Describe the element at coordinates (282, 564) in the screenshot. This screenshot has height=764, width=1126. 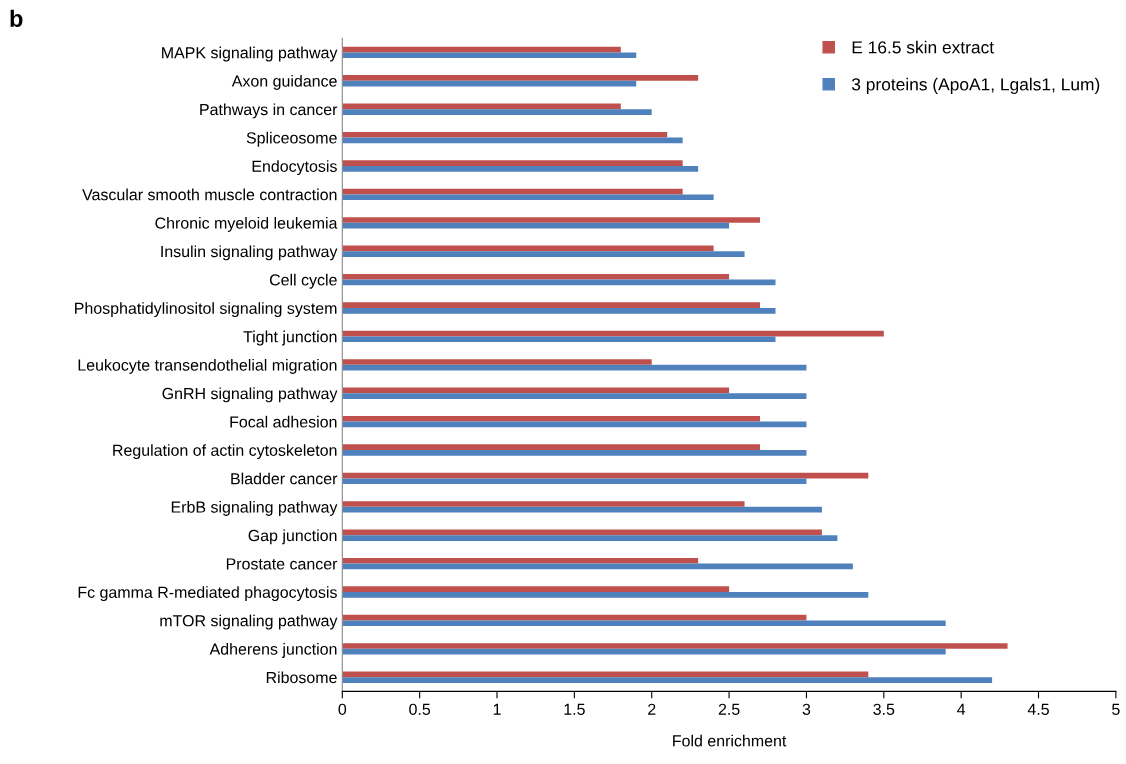
I see `y-tick-label: Prostate cancer` at that location.